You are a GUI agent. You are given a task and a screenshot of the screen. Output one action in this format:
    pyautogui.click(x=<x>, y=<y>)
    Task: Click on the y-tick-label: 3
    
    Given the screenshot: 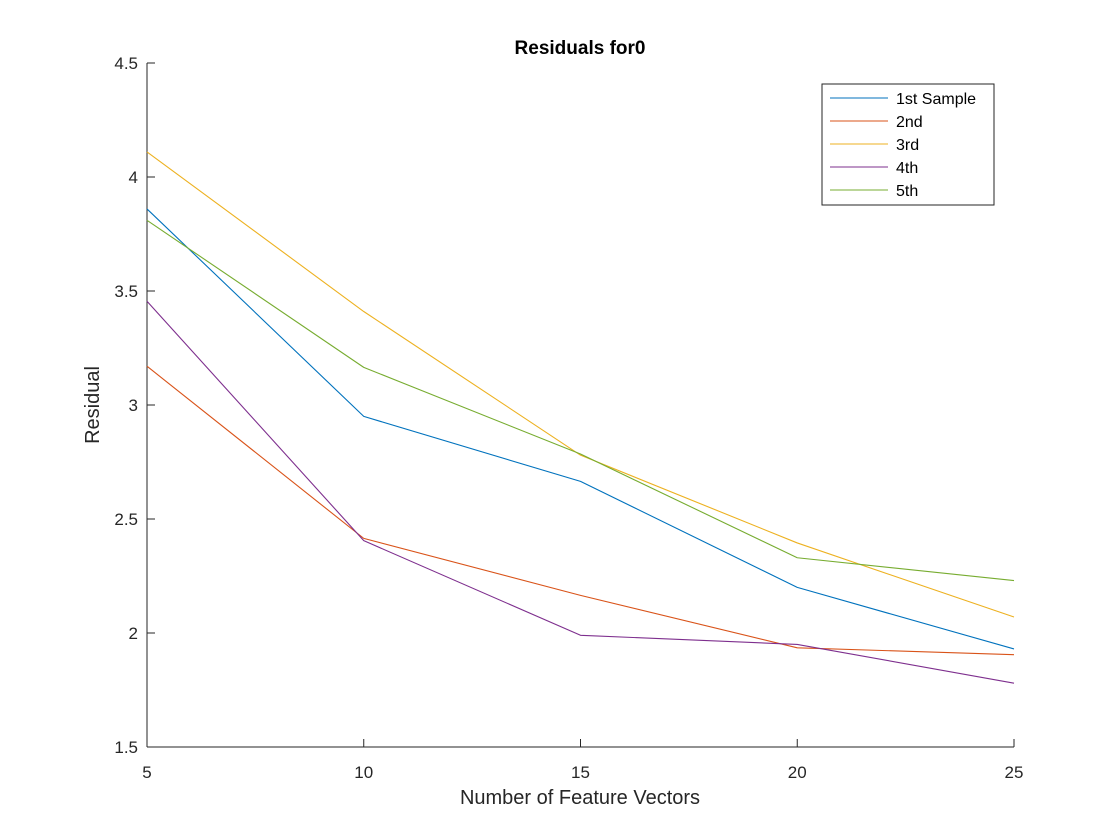 What is the action you would take?
    pyautogui.click(x=133, y=405)
    